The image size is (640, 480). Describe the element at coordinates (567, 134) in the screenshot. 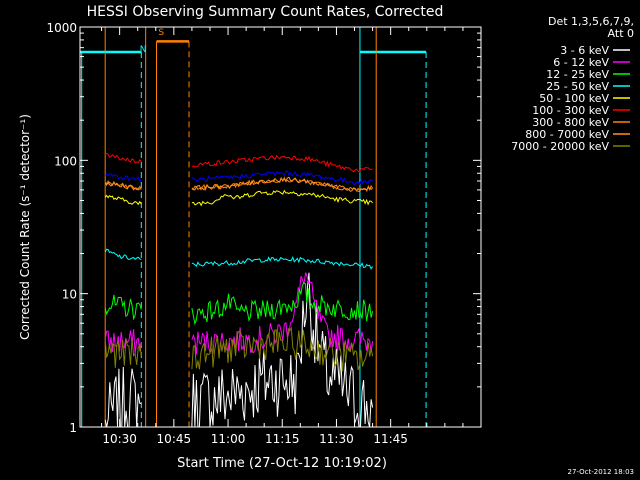

I see `legend-entry-label: 800 - 7000 keV` at that location.